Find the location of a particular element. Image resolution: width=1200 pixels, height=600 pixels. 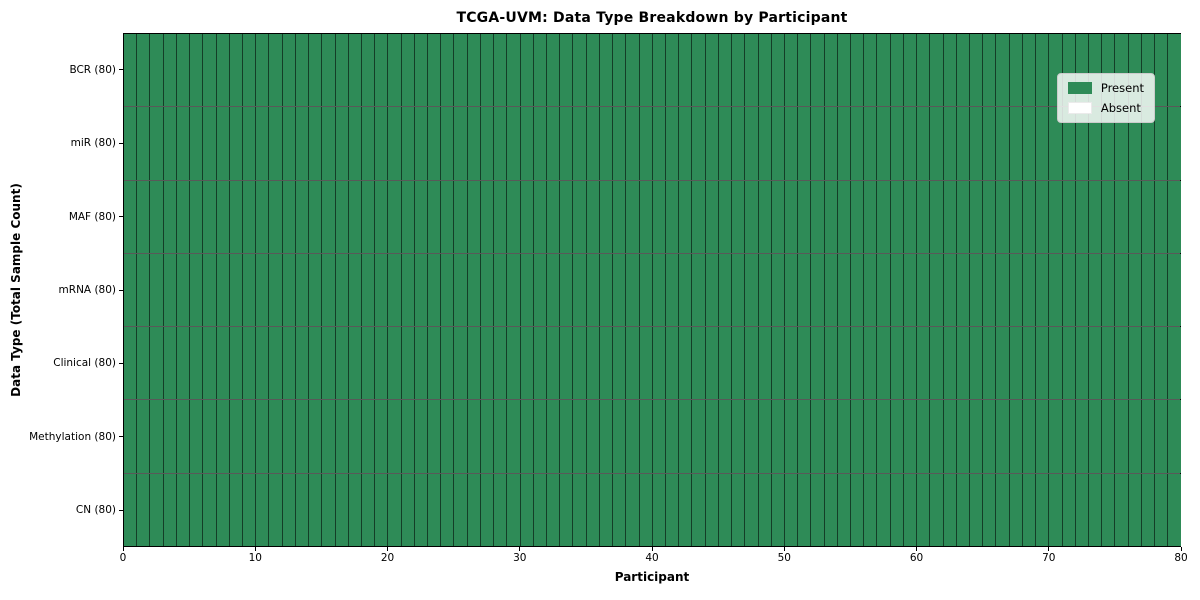

legend: Present Absent is located at coordinates (1105, 98).